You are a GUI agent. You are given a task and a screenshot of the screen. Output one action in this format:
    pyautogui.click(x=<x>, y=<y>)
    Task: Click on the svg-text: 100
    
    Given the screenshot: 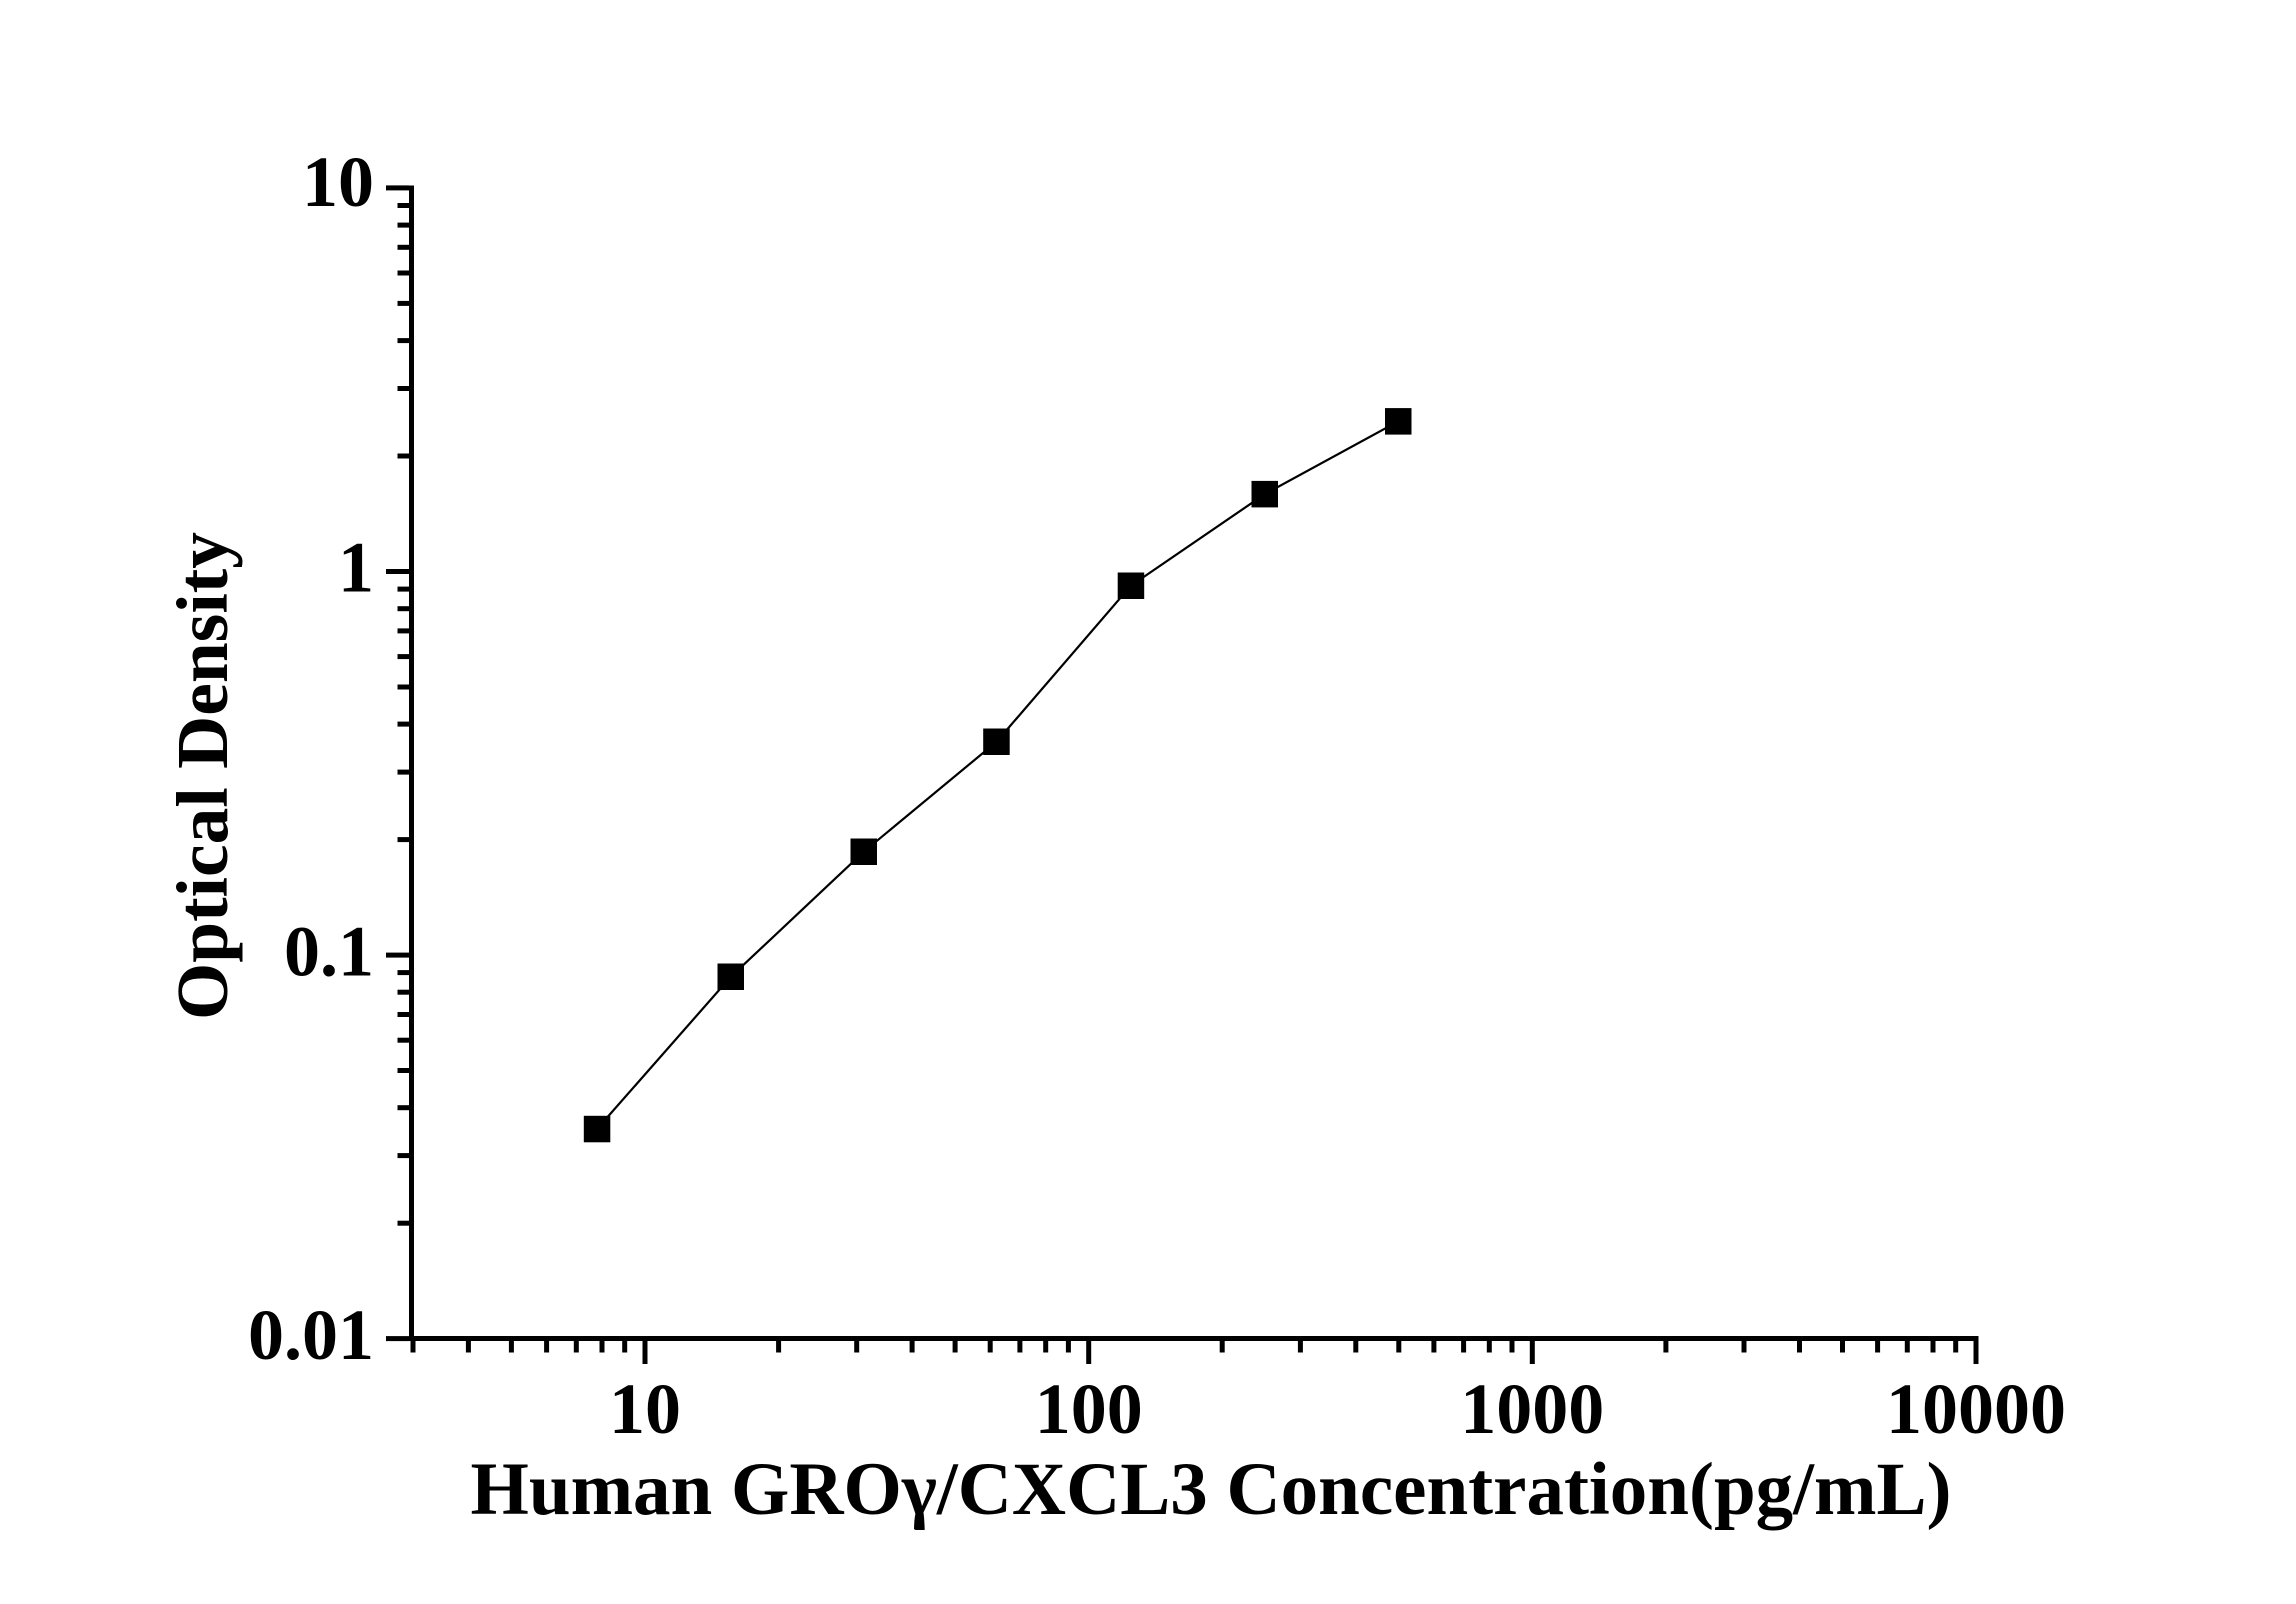 What is the action you would take?
    pyautogui.click(x=1089, y=1409)
    